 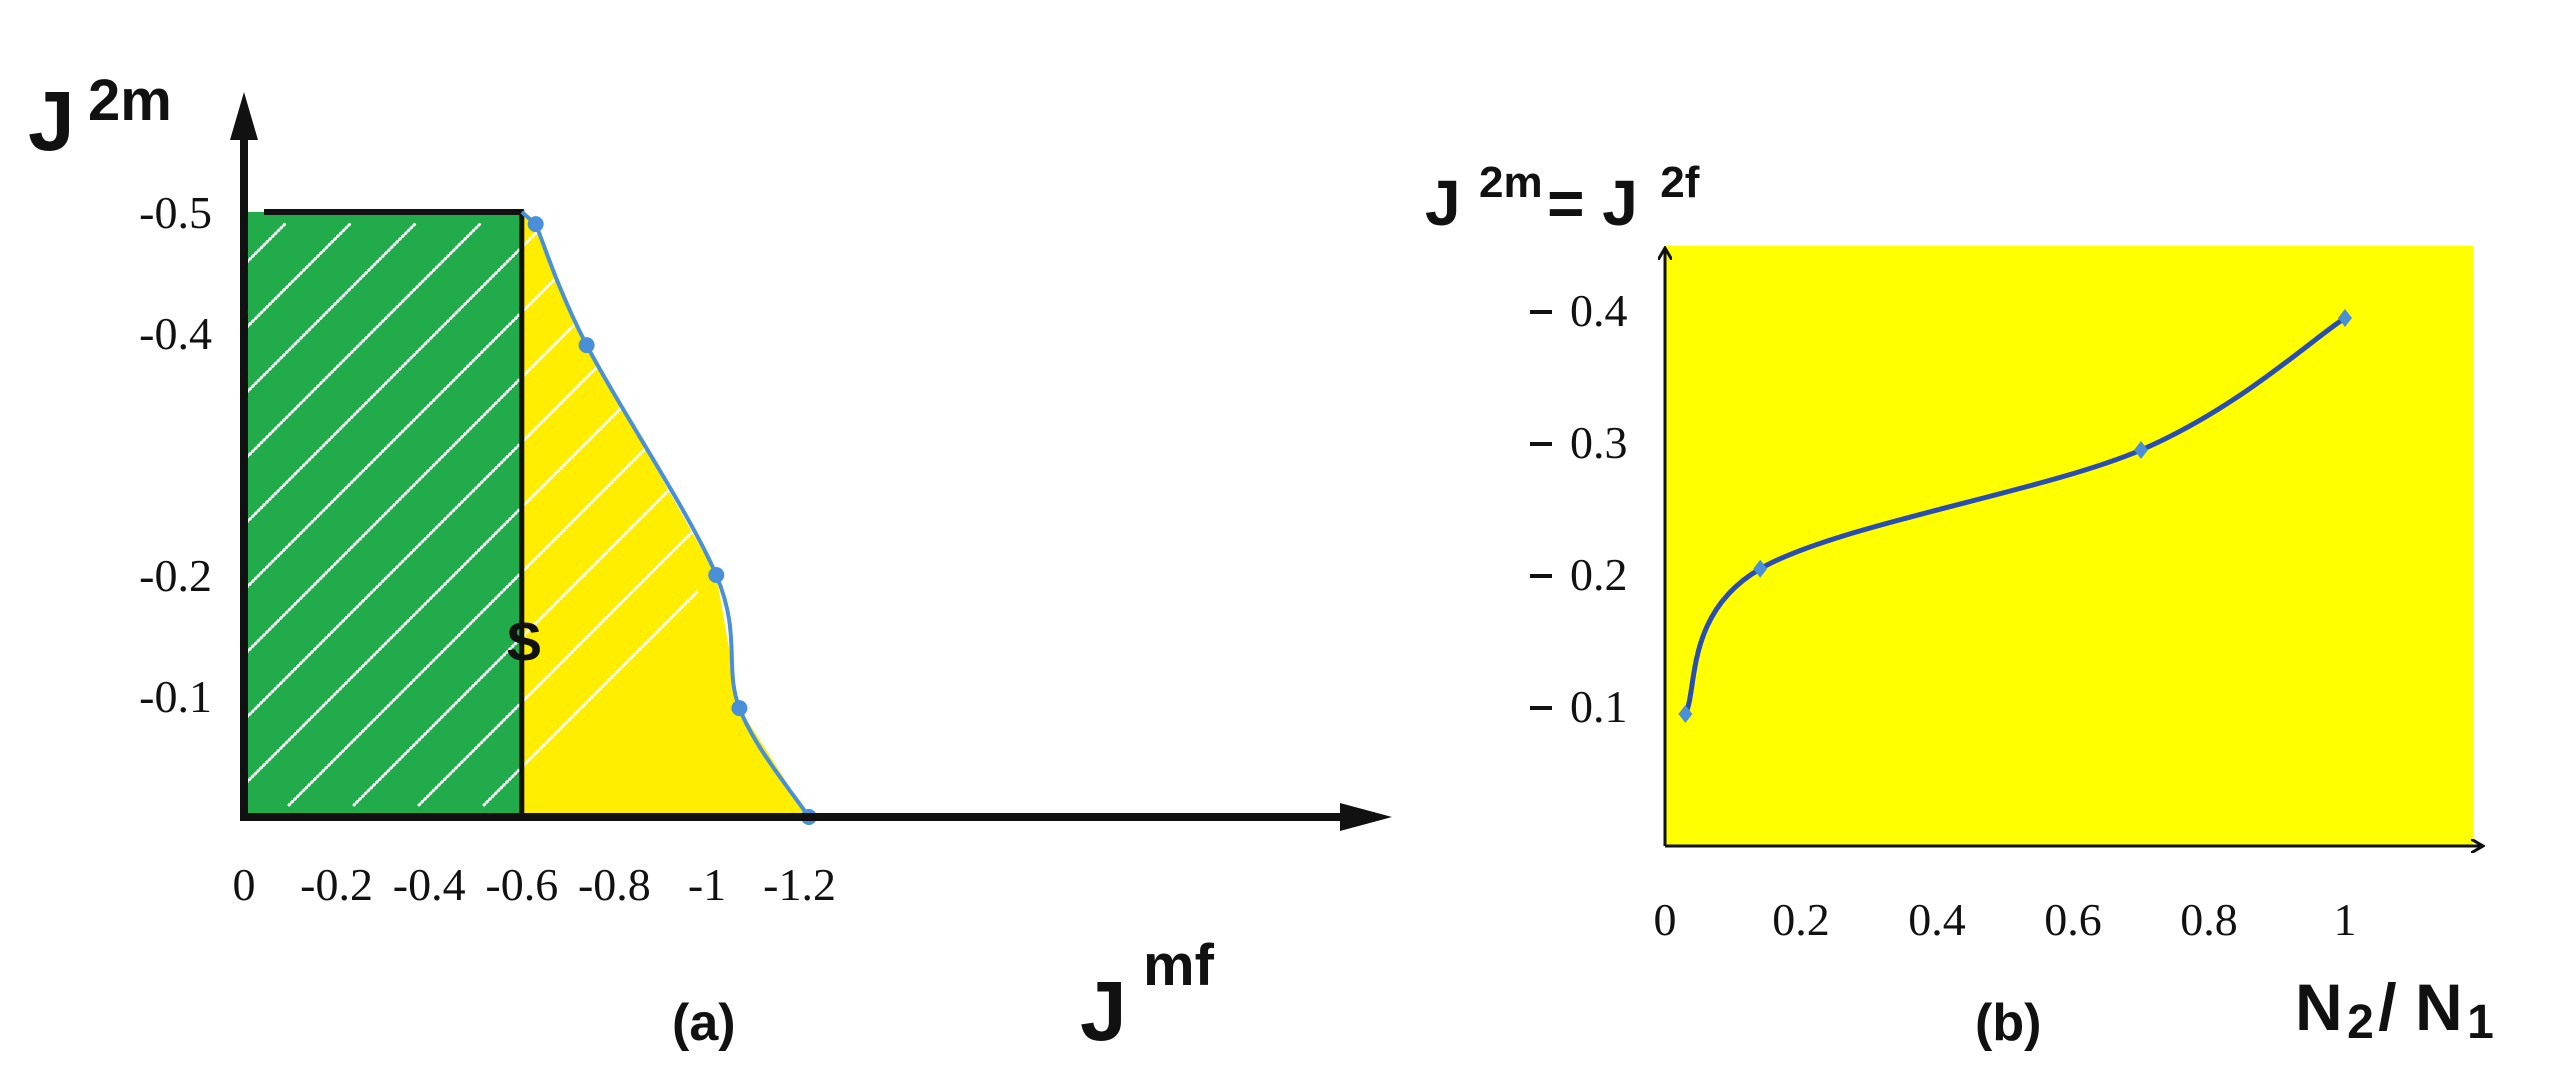 I want to click on x-tick-label-a: -0.6, so click(x=521, y=884).